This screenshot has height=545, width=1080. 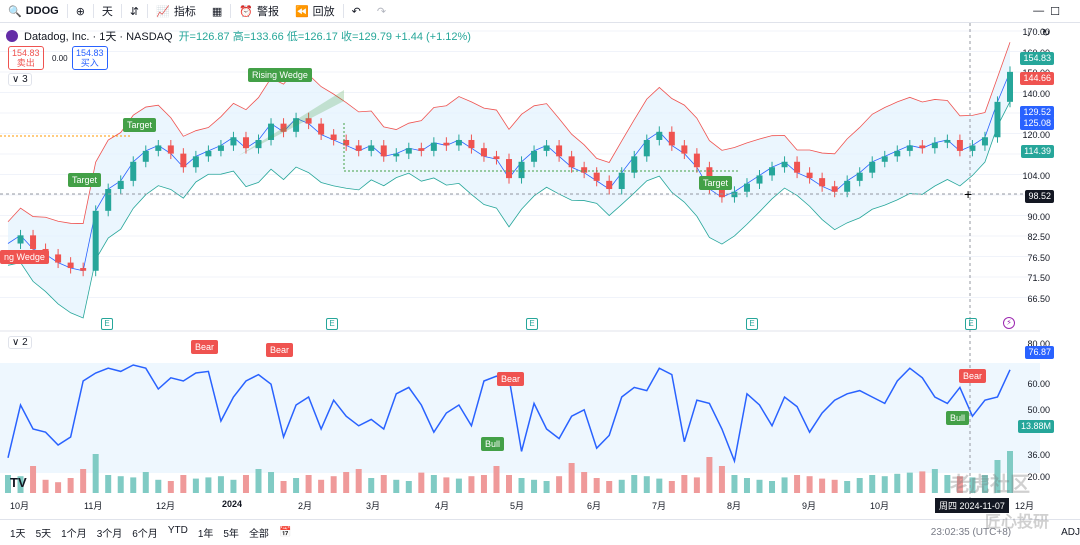 I want to click on sell-price: 154.83, so click(x=26, y=53).